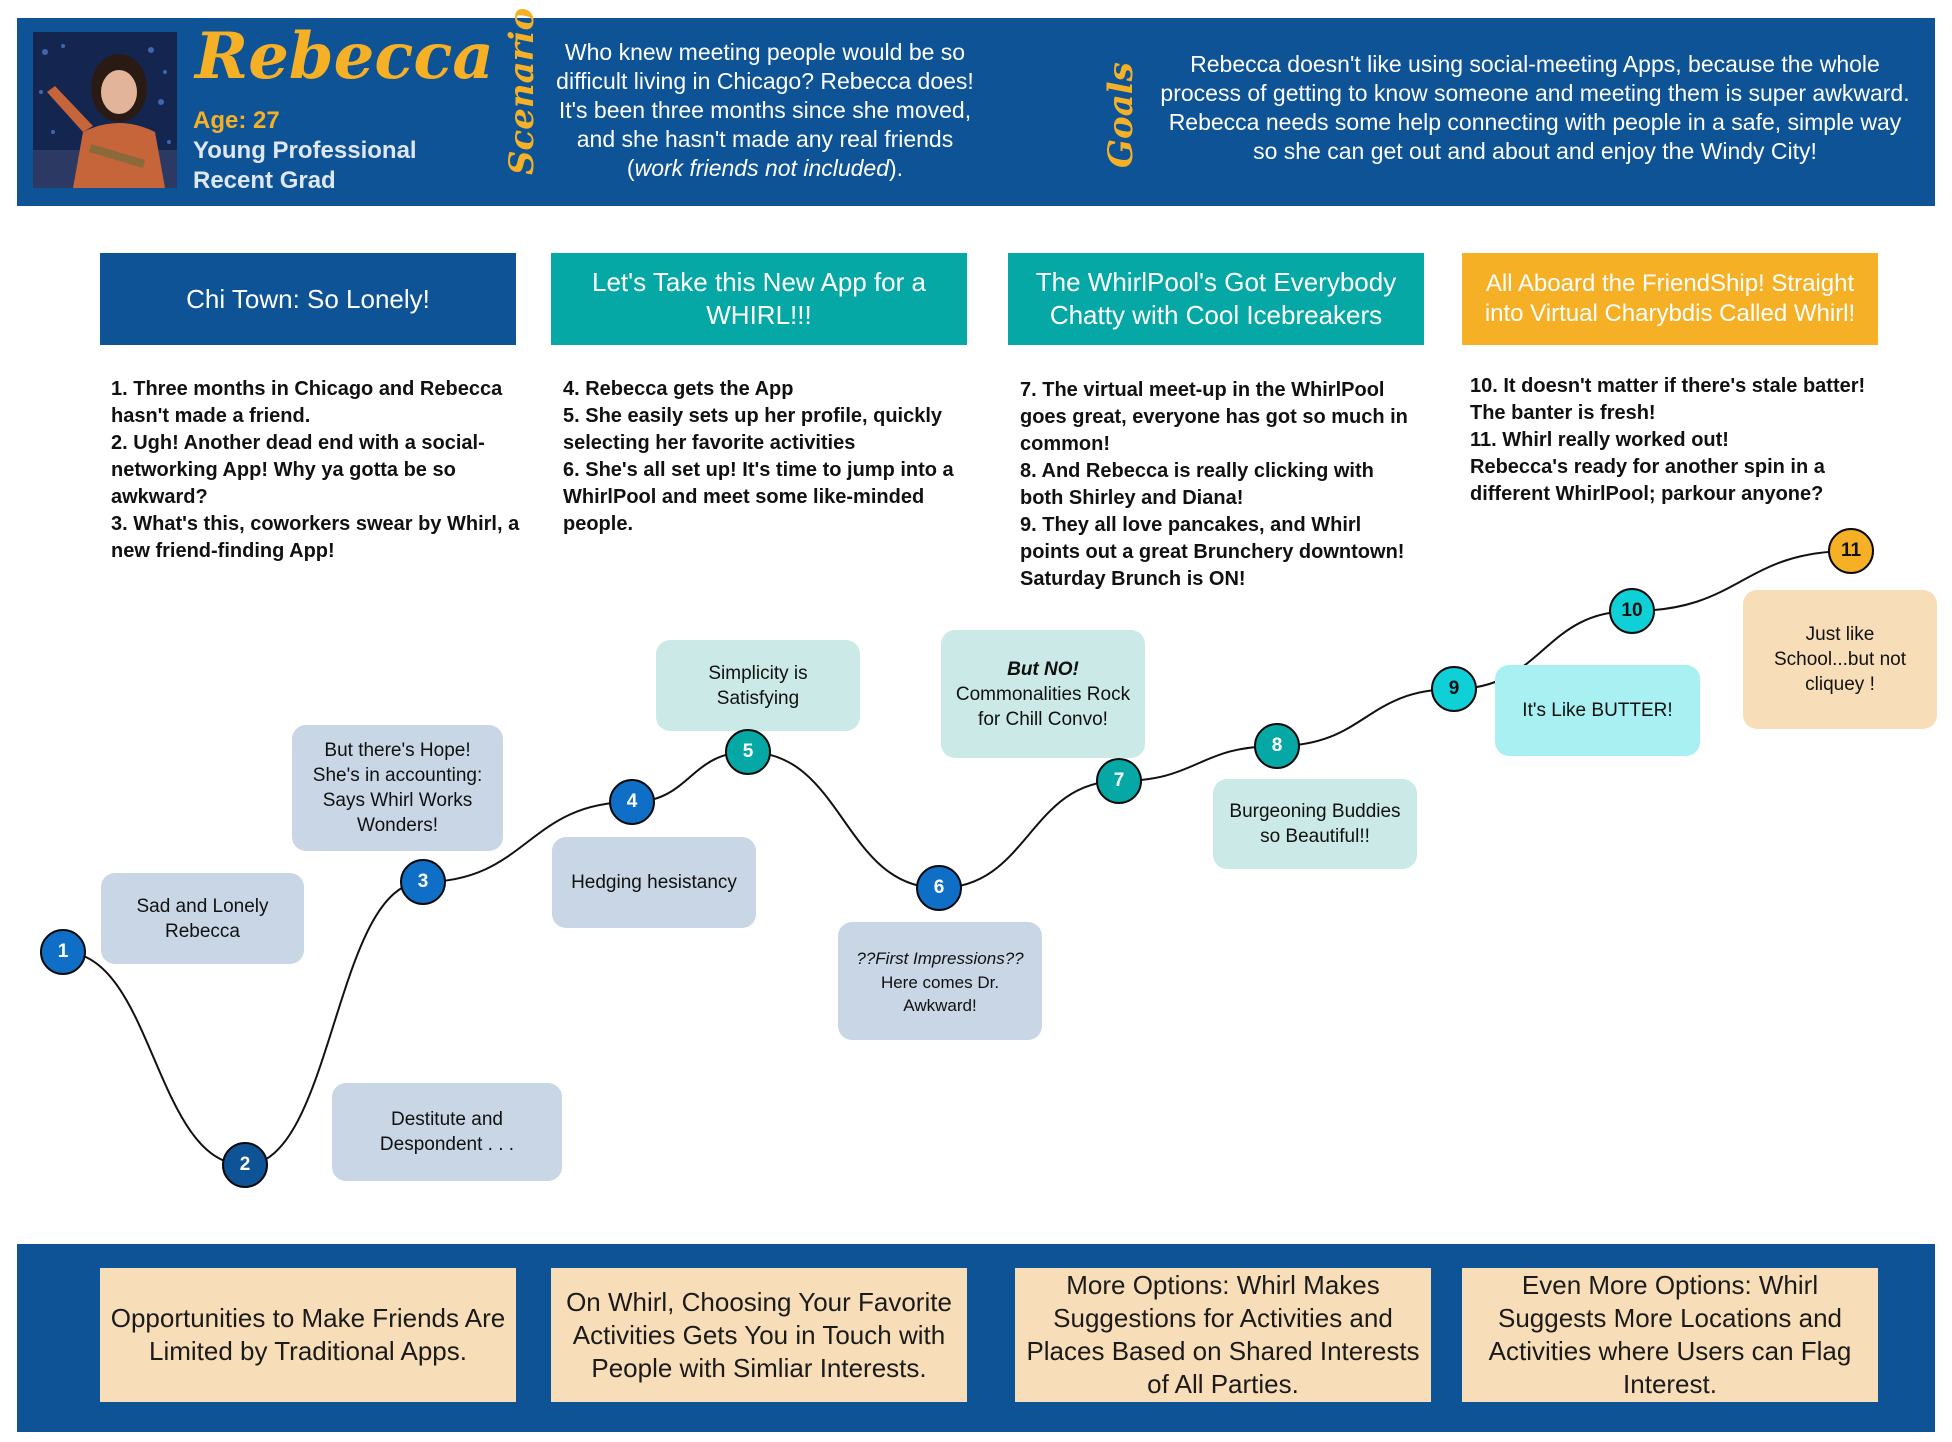  Describe the element at coordinates (940, 993) in the screenshot. I see `emotion-bubble-6-text: Here comes Dr. Awkward!` at that location.